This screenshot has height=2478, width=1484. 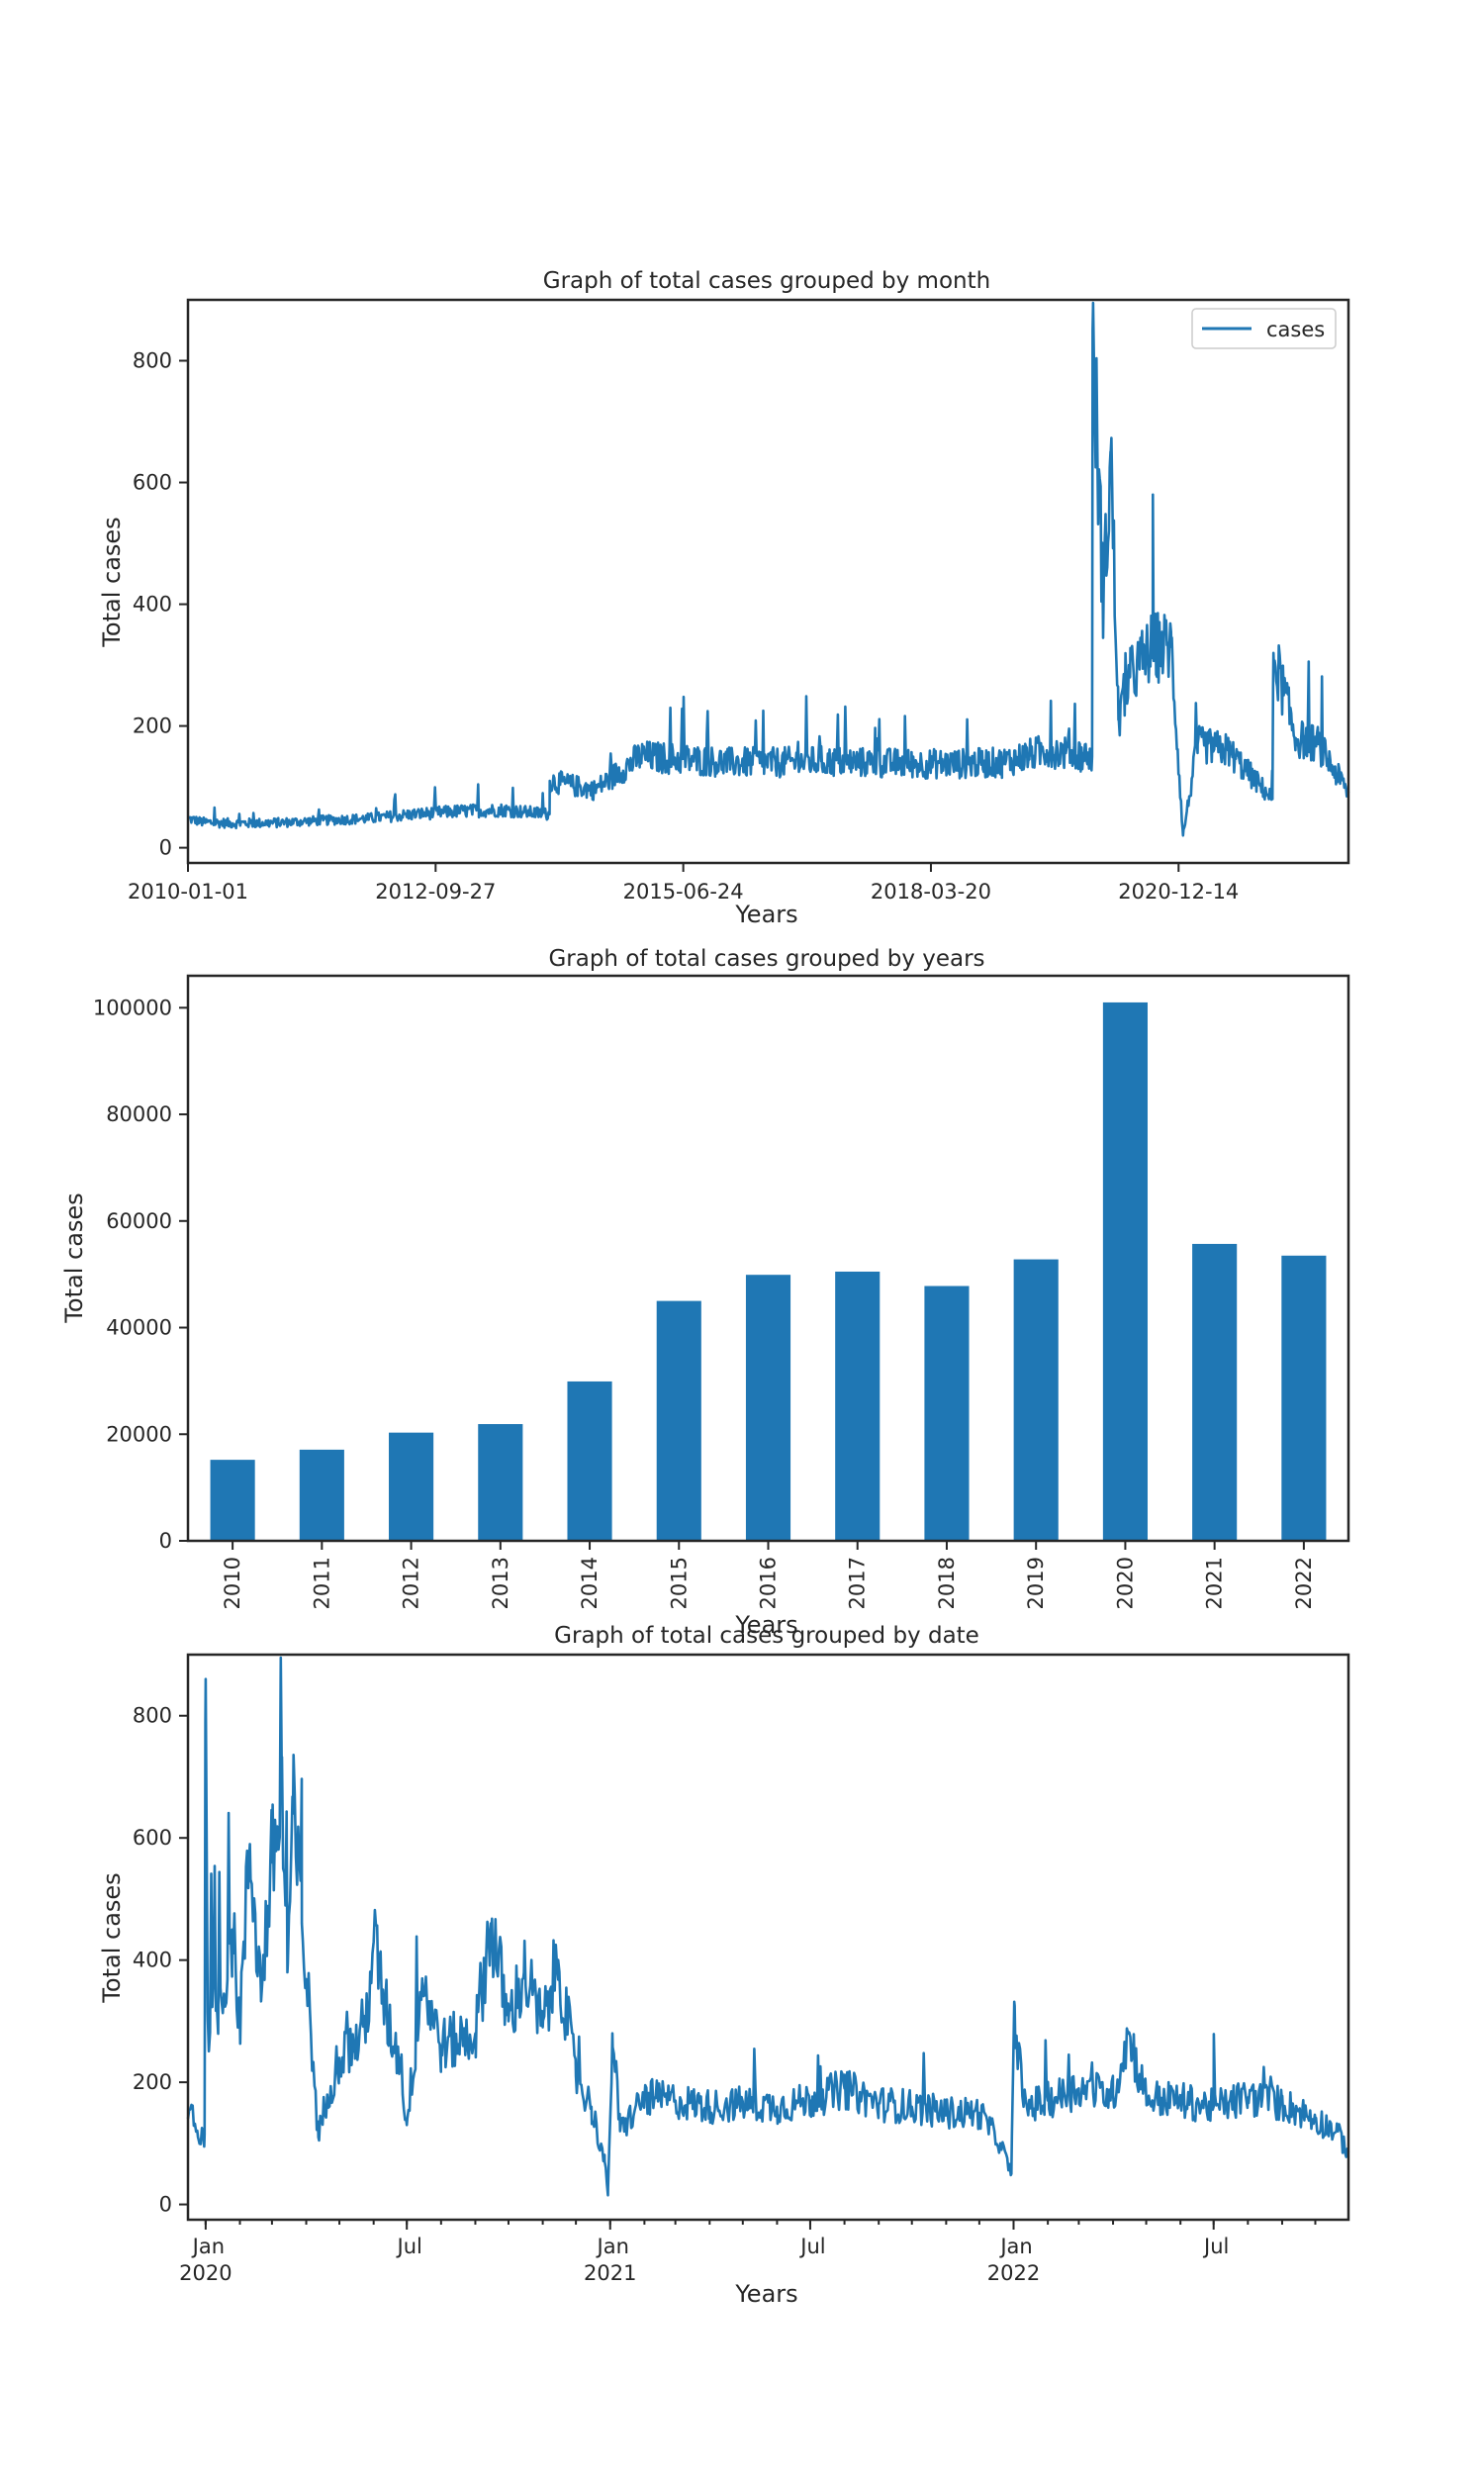 What do you see at coordinates (1036, 1400) in the screenshot?
I see `chart-years-bar-2019` at bounding box center [1036, 1400].